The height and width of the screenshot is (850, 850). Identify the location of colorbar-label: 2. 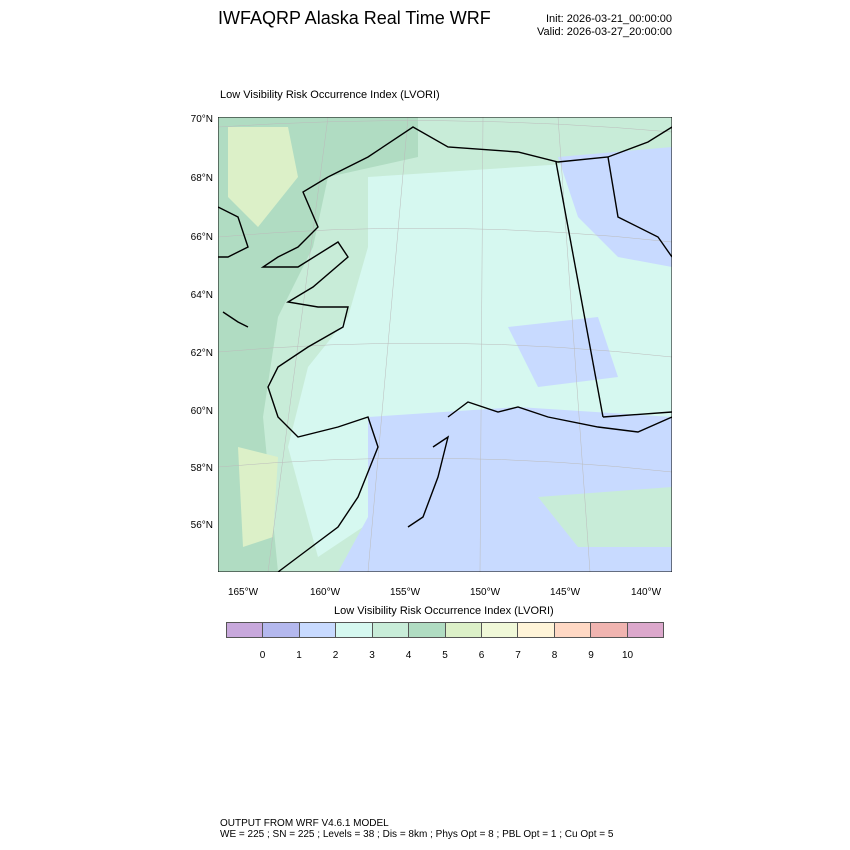
(335, 655).